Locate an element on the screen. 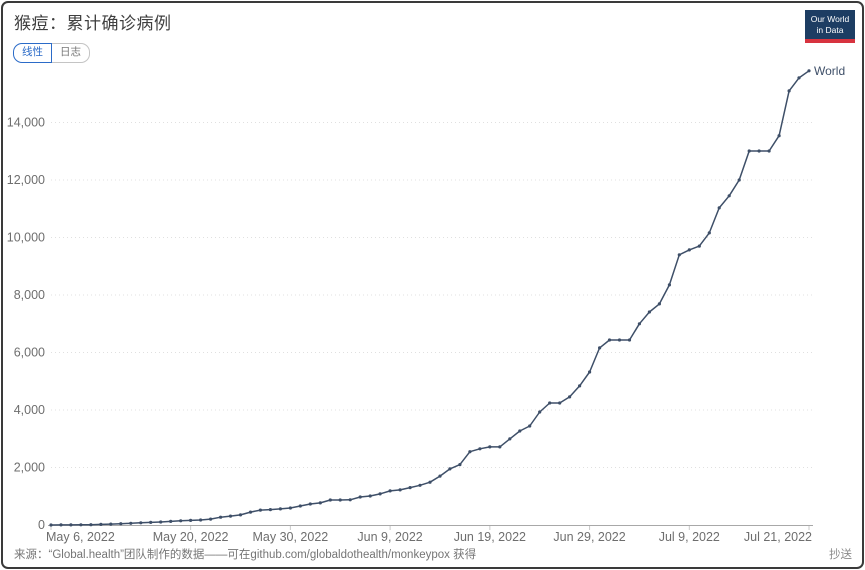  svg-text: 14,000 is located at coordinates (26, 123).